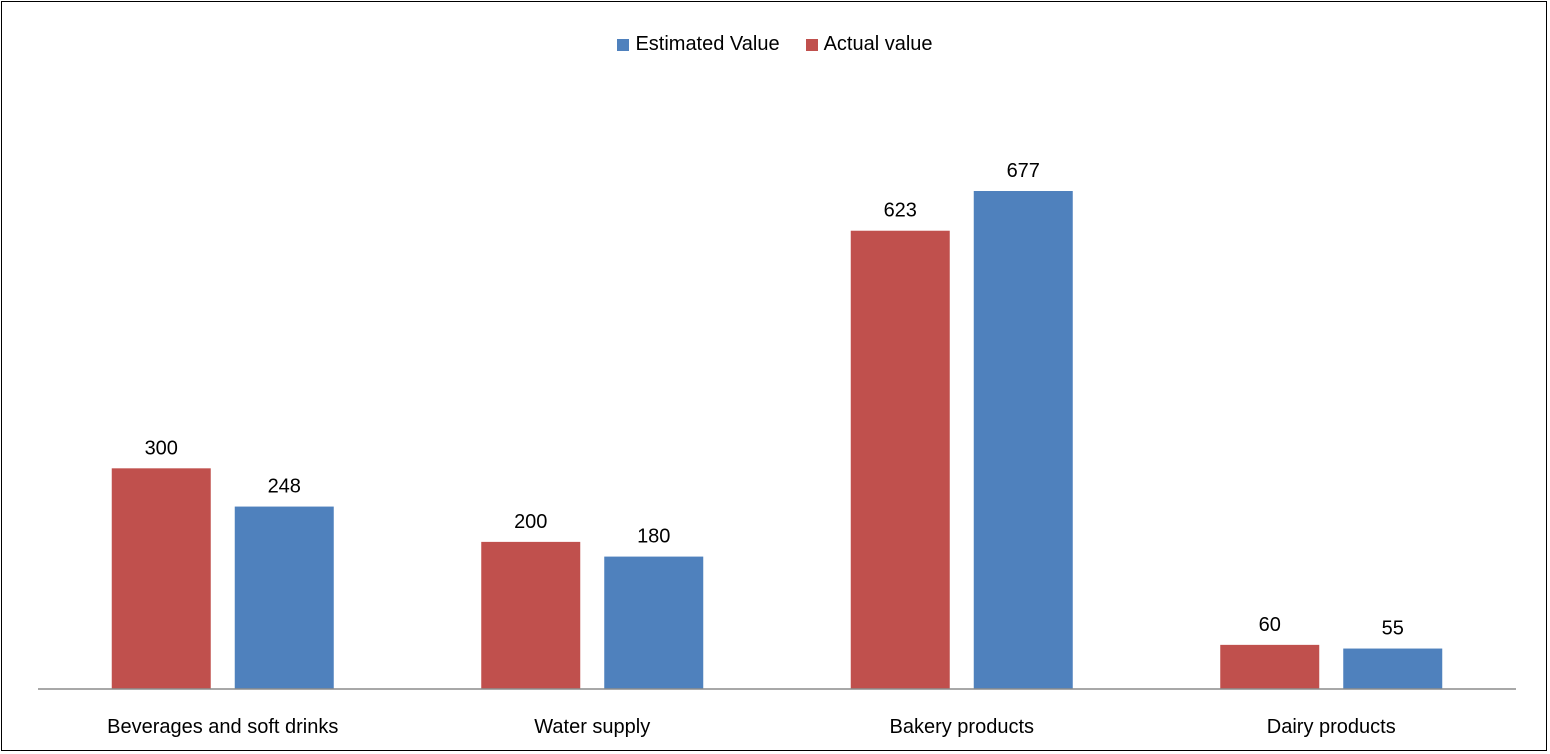 This screenshot has width=1550, height=754. I want to click on legend: Estimated Value Actual value, so click(775, 44).